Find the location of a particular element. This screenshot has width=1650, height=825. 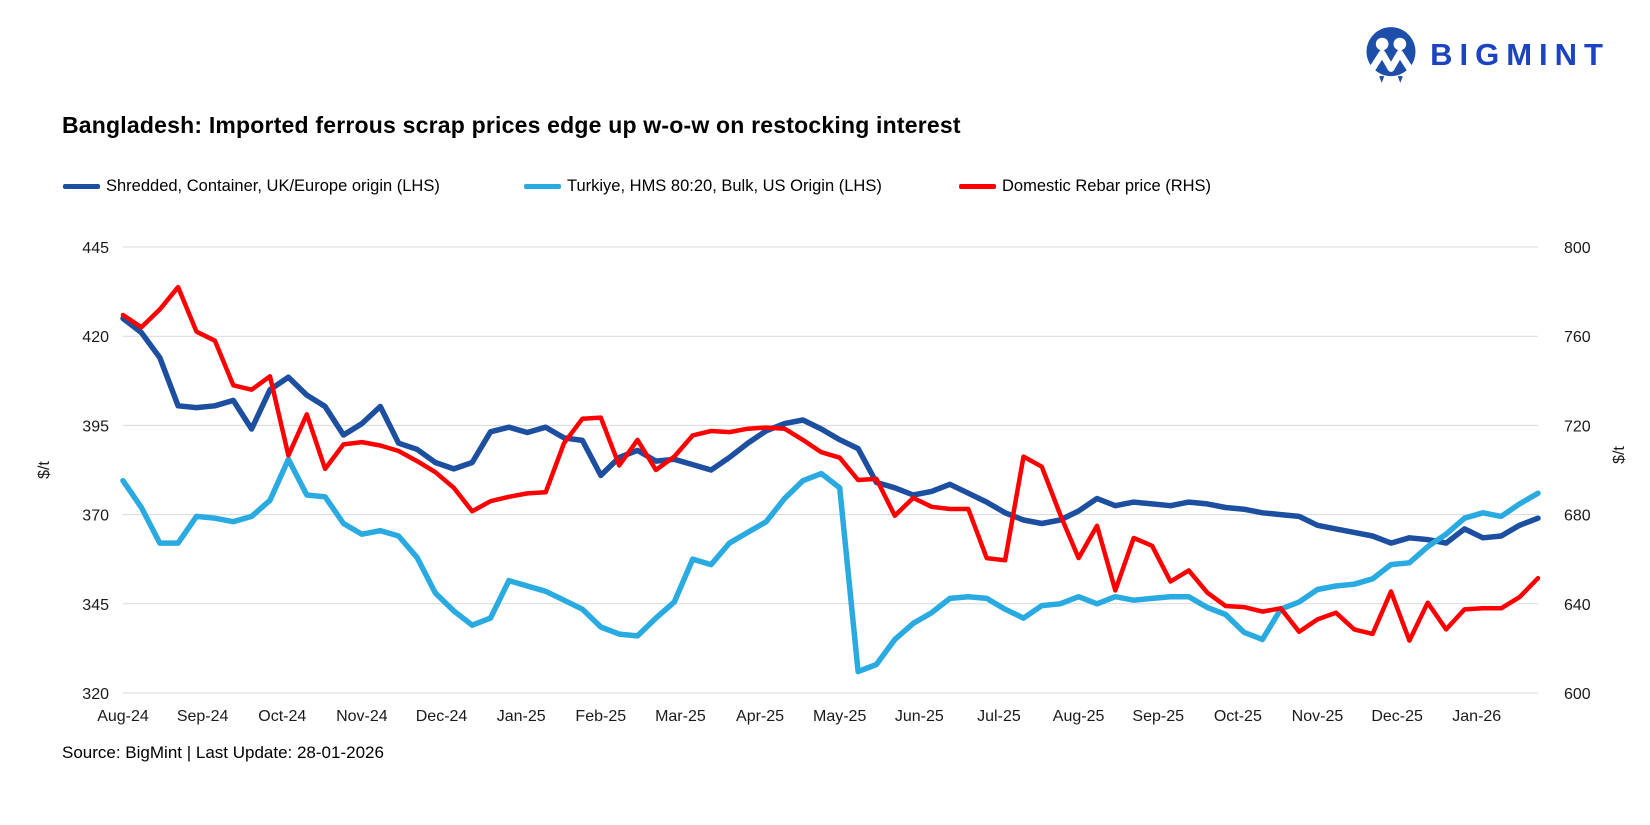

x-axis-tick: Apr-25 is located at coordinates (760, 716).